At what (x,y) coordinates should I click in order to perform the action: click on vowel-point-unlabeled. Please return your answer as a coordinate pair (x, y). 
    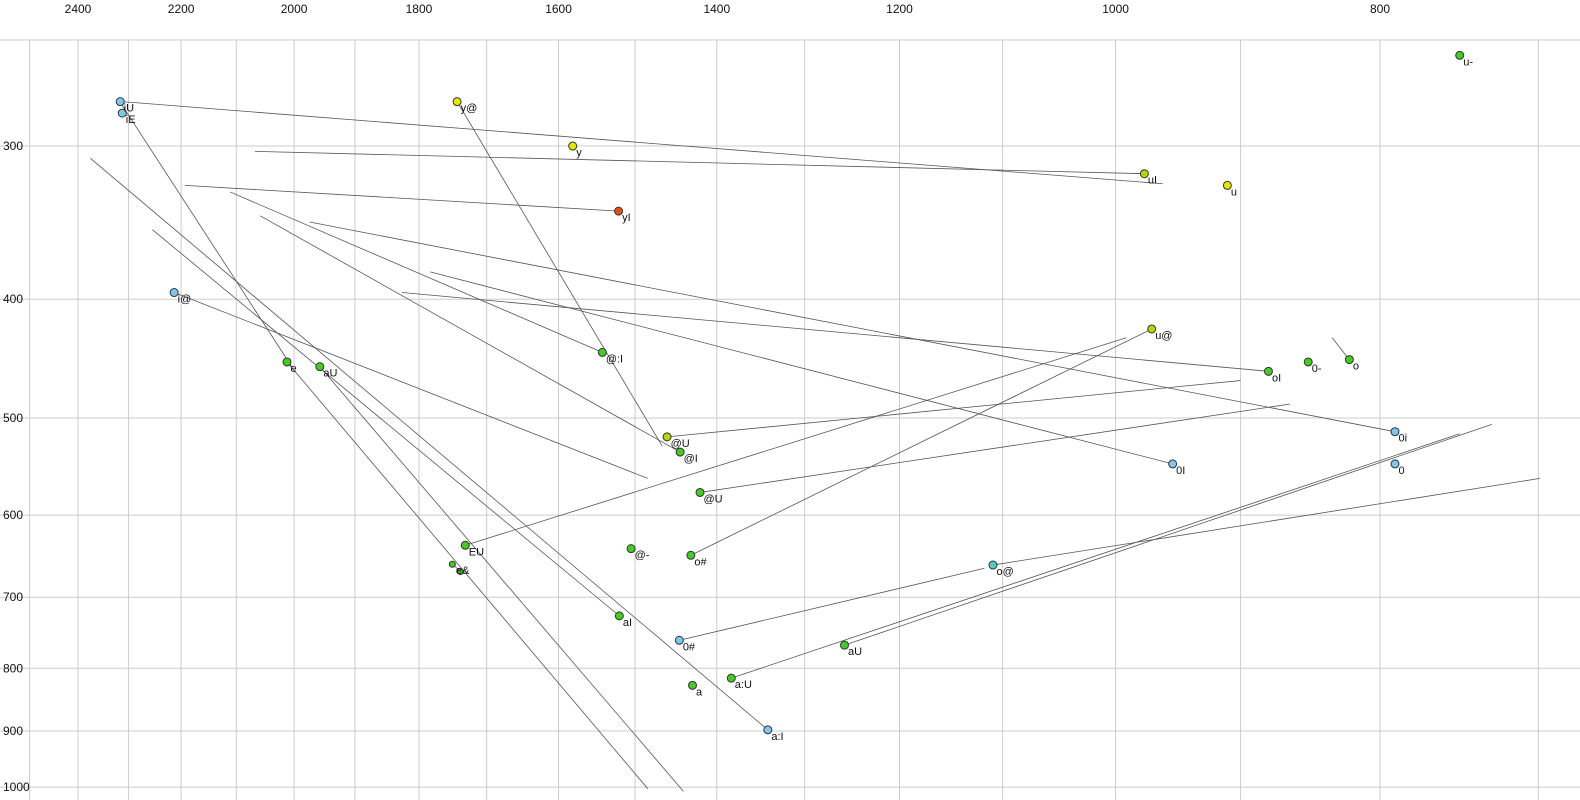
    Looking at the image, I should click on (461, 571).